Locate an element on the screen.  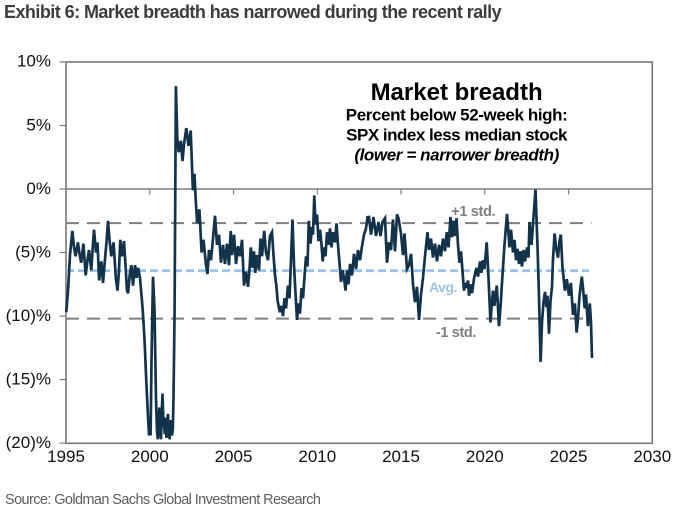
svg-text: 2020 is located at coordinates (485, 456).